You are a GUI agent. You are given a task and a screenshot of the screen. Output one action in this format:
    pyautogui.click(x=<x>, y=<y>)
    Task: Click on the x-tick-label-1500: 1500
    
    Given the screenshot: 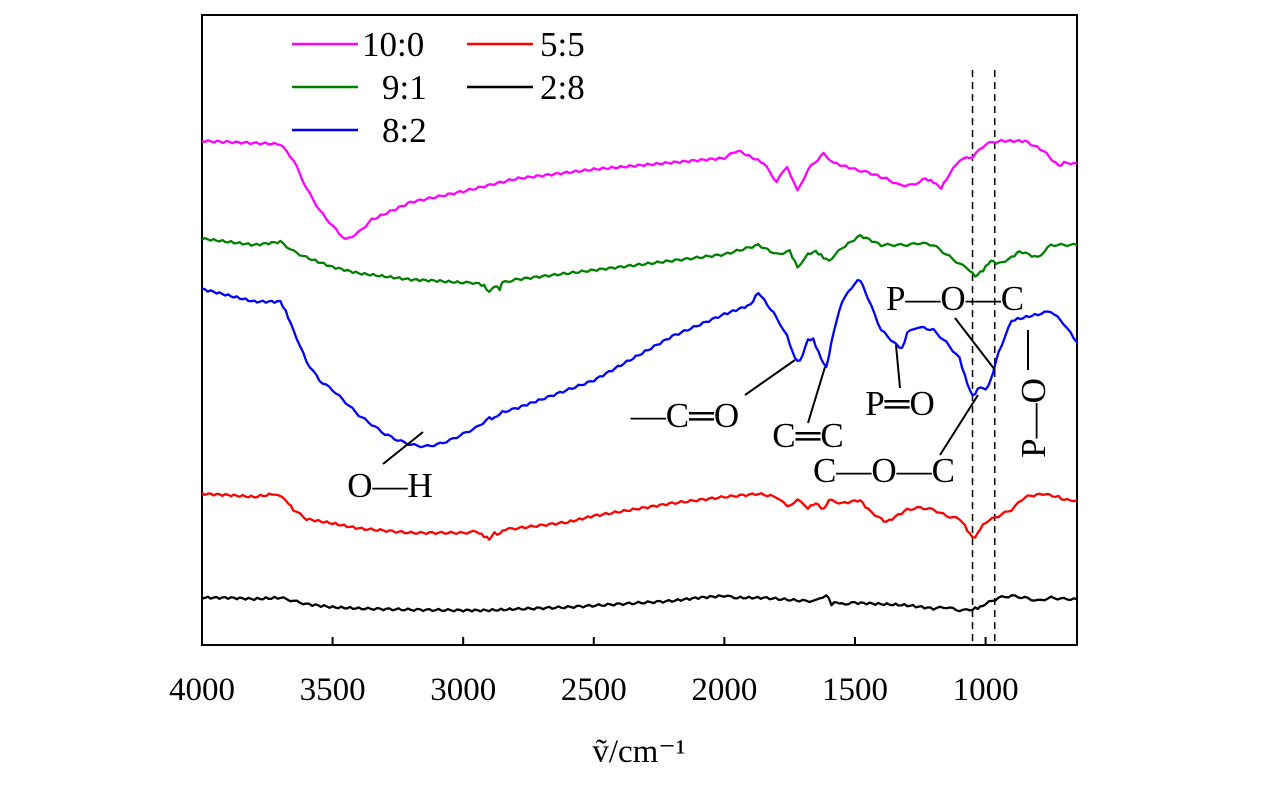 What is the action you would take?
    pyautogui.click(x=855, y=690)
    